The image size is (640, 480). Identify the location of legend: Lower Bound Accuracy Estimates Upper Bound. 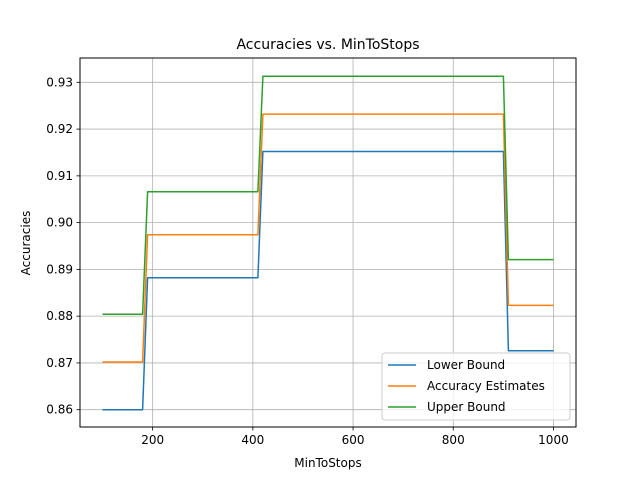
(476, 386).